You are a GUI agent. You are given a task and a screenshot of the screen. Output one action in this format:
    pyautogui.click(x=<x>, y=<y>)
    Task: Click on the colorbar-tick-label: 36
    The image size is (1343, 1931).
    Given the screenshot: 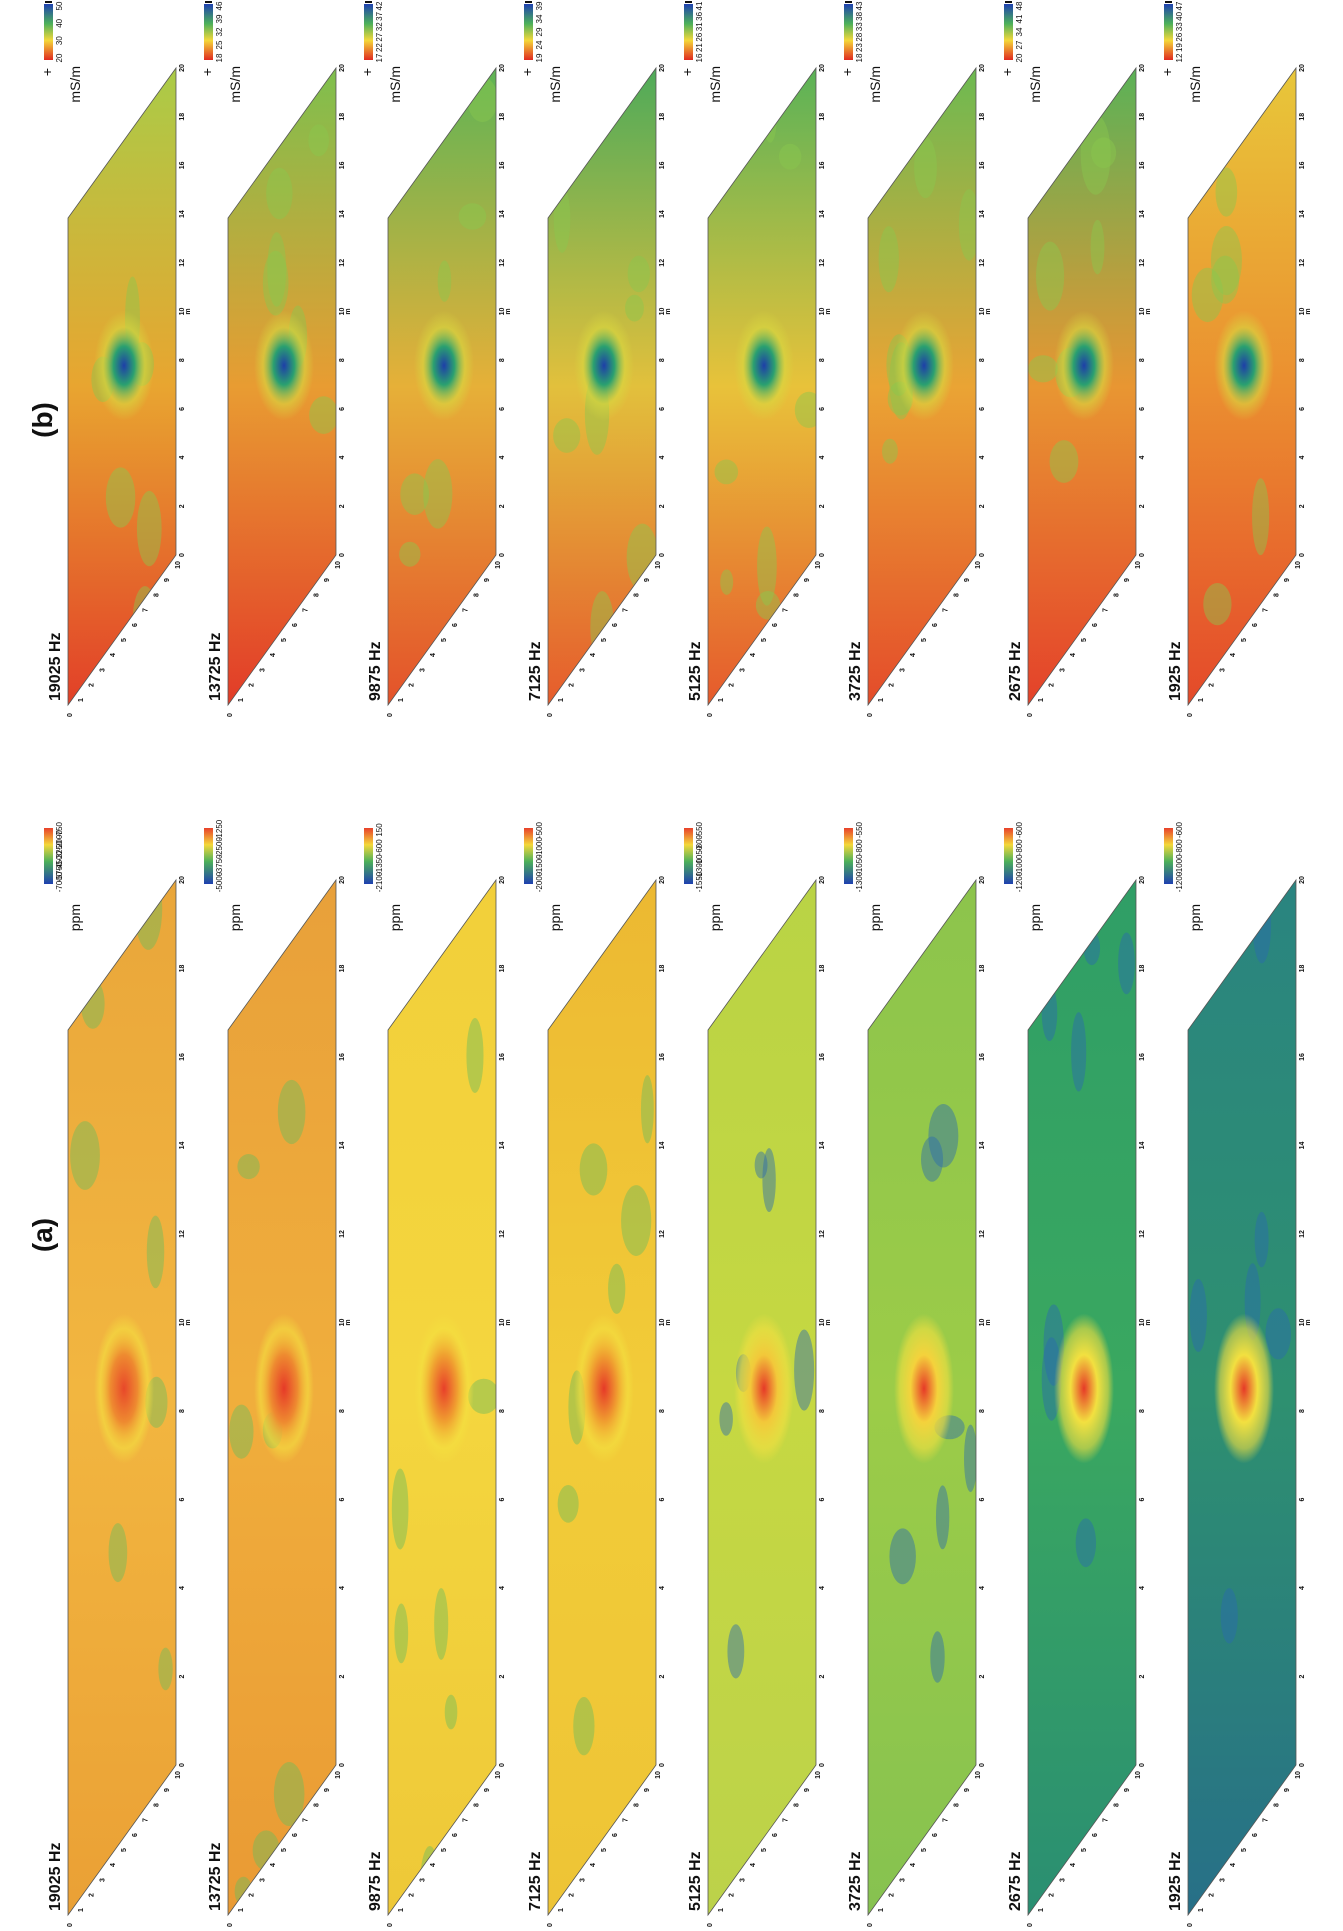 What is the action you would take?
    pyautogui.click(x=699, y=15)
    